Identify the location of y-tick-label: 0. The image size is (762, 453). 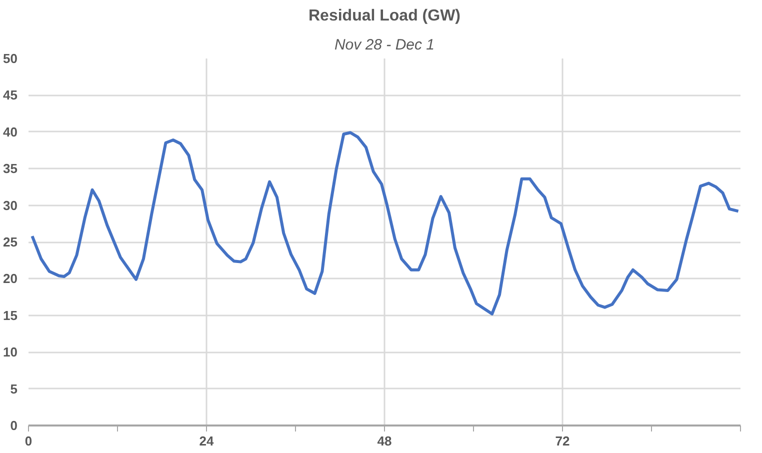
(14, 425).